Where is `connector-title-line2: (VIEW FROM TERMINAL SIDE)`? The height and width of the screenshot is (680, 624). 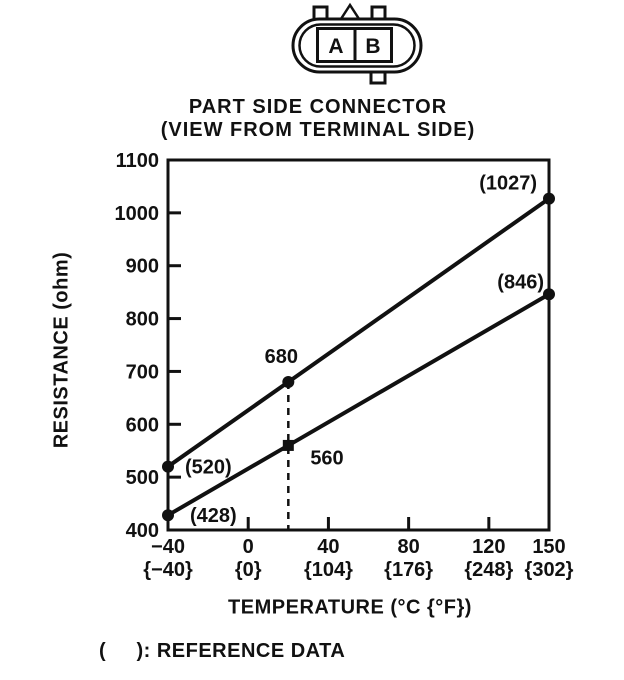 connector-title-line2: (VIEW FROM TERMINAL SIDE) is located at coordinates (318, 130).